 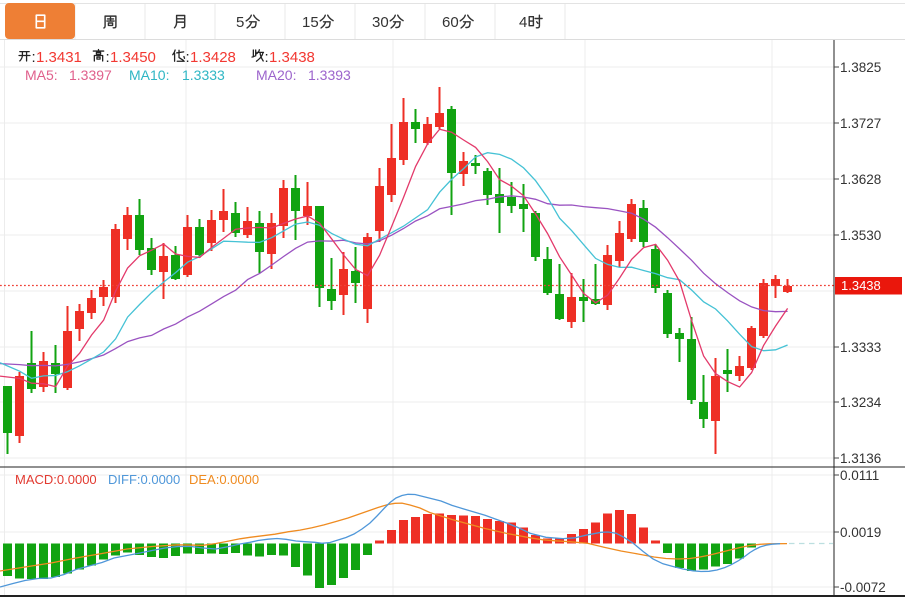 I want to click on svg-text: 0.0111, so click(x=859, y=475).